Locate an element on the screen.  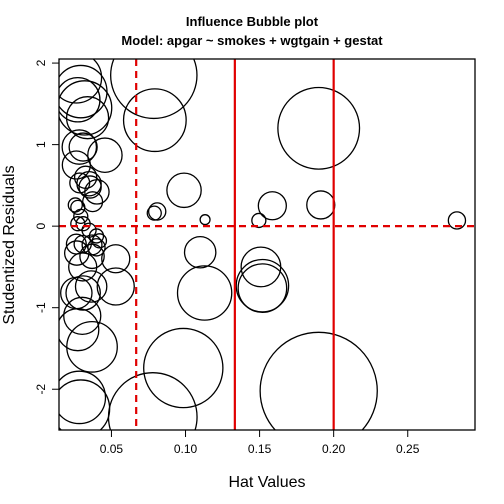
y-axis: -2 -1 0 1 2 is located at coordinates (47, 227).